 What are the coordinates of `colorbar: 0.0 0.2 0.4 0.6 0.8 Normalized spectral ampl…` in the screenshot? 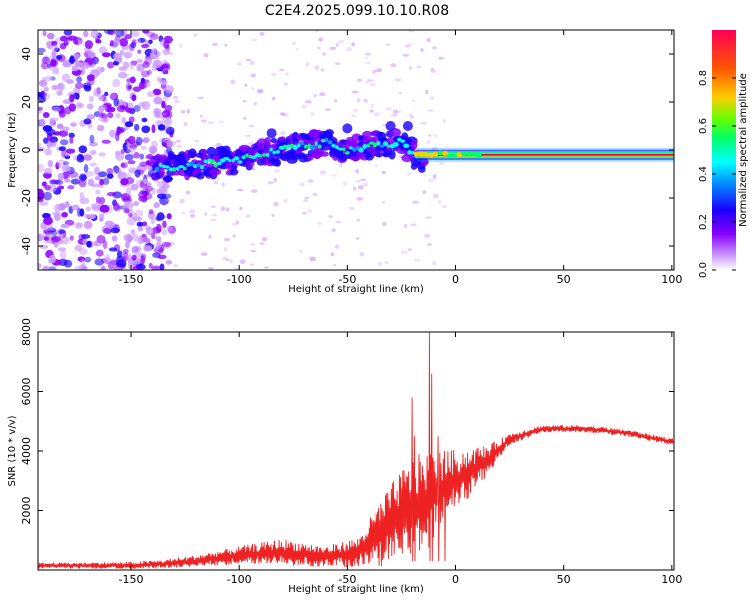 It's located at (723, 154).